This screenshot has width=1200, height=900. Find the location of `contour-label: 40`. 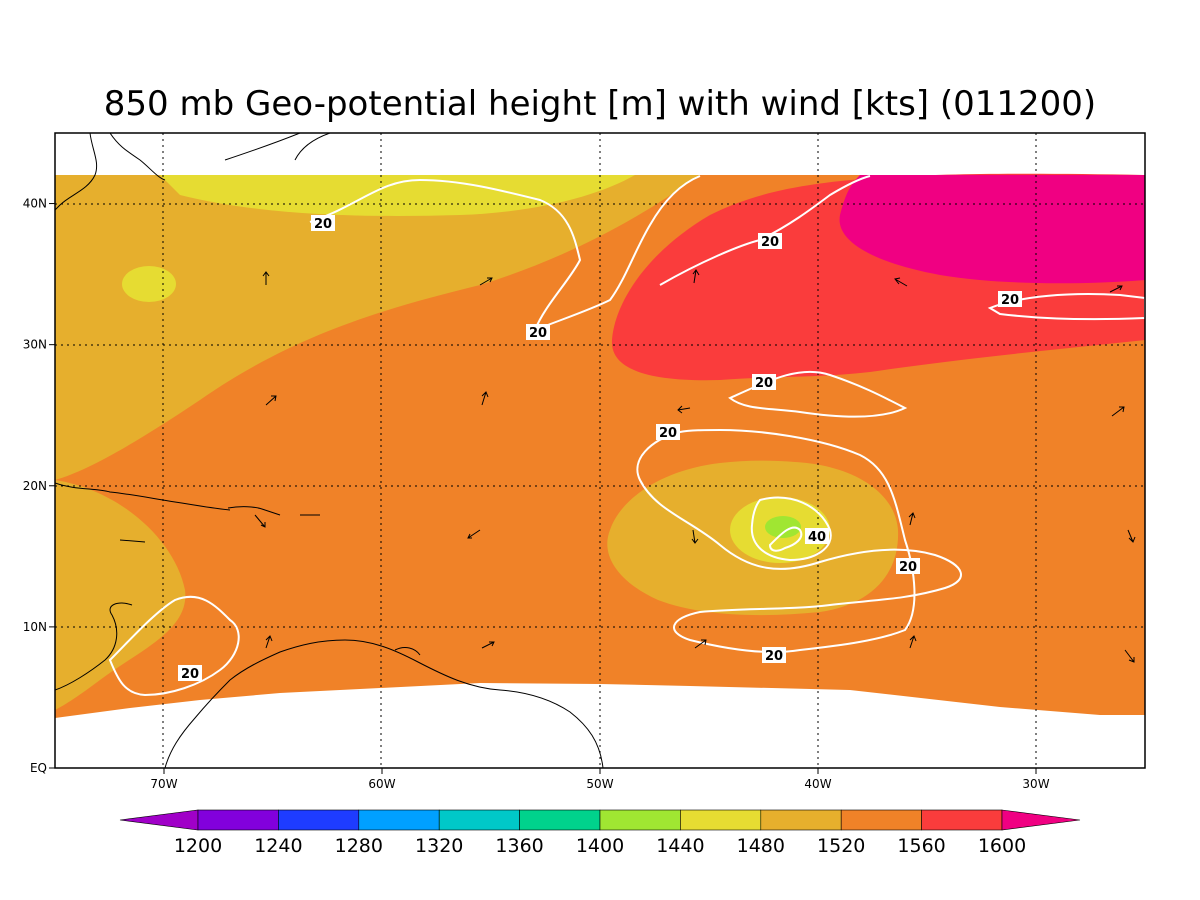

contour-label: 40 is located at coordinates (817, 536).